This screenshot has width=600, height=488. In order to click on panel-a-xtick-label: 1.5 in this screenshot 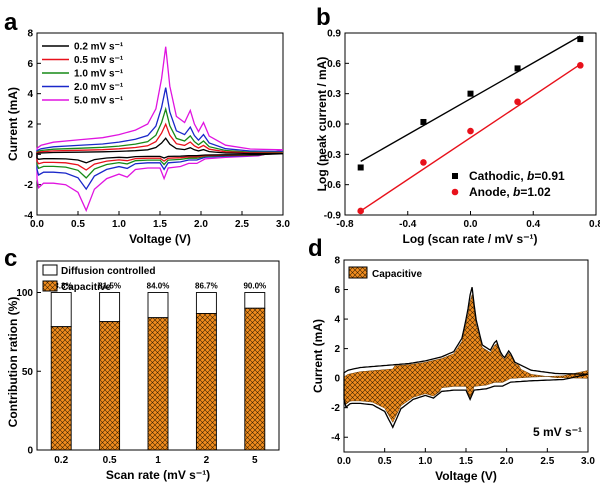, I will do `click(160, 224)`.